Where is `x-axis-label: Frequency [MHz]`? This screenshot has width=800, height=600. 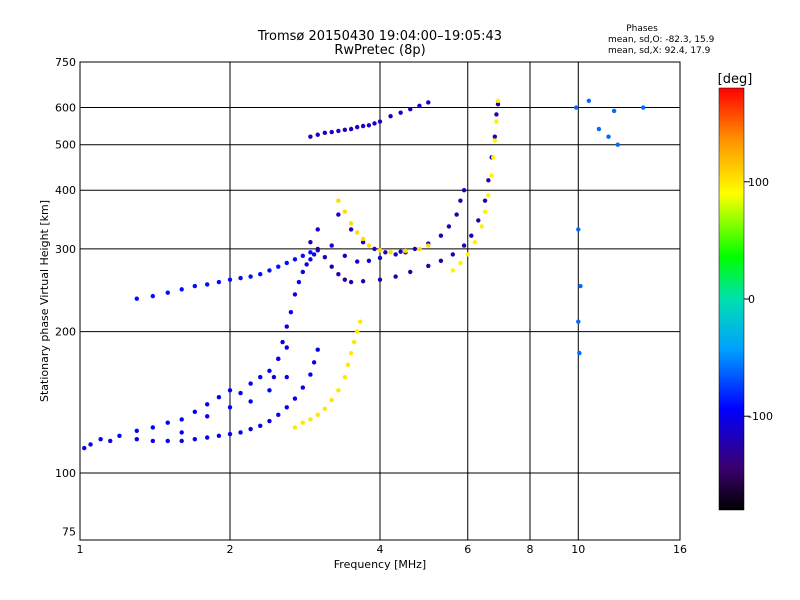 x-axis-label: Frequency [MHz] is located at coordinates (380, 564).